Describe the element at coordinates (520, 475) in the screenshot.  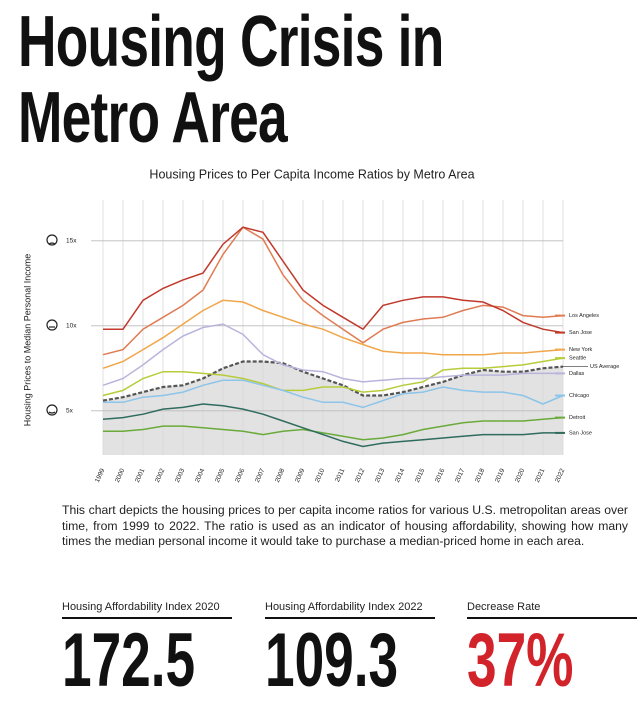
I see `x-tick-label: 2020` at that location.